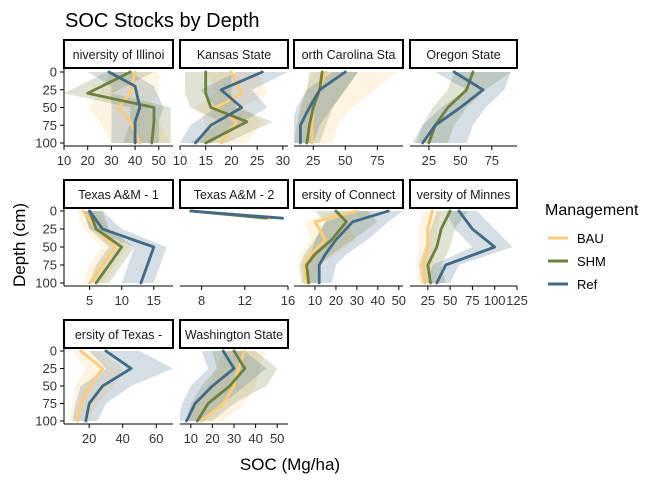  Describe the element at coordinates (46, 283) in the screenshot. I see `y-tick-label: 100` at that location.